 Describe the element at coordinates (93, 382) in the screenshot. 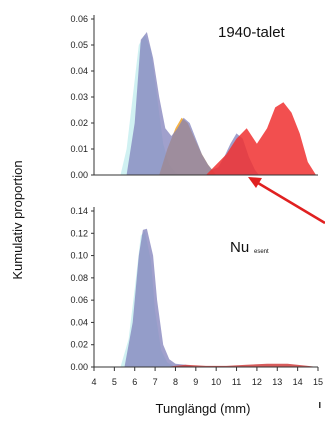

I see `x-tick-label: 4` at that location.